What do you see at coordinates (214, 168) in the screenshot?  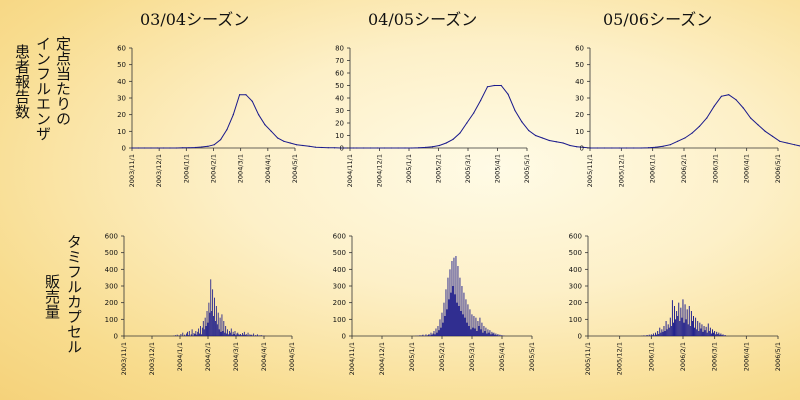 I see `x-tick-label: 2004/2/1` at bounding box center [214, 168].